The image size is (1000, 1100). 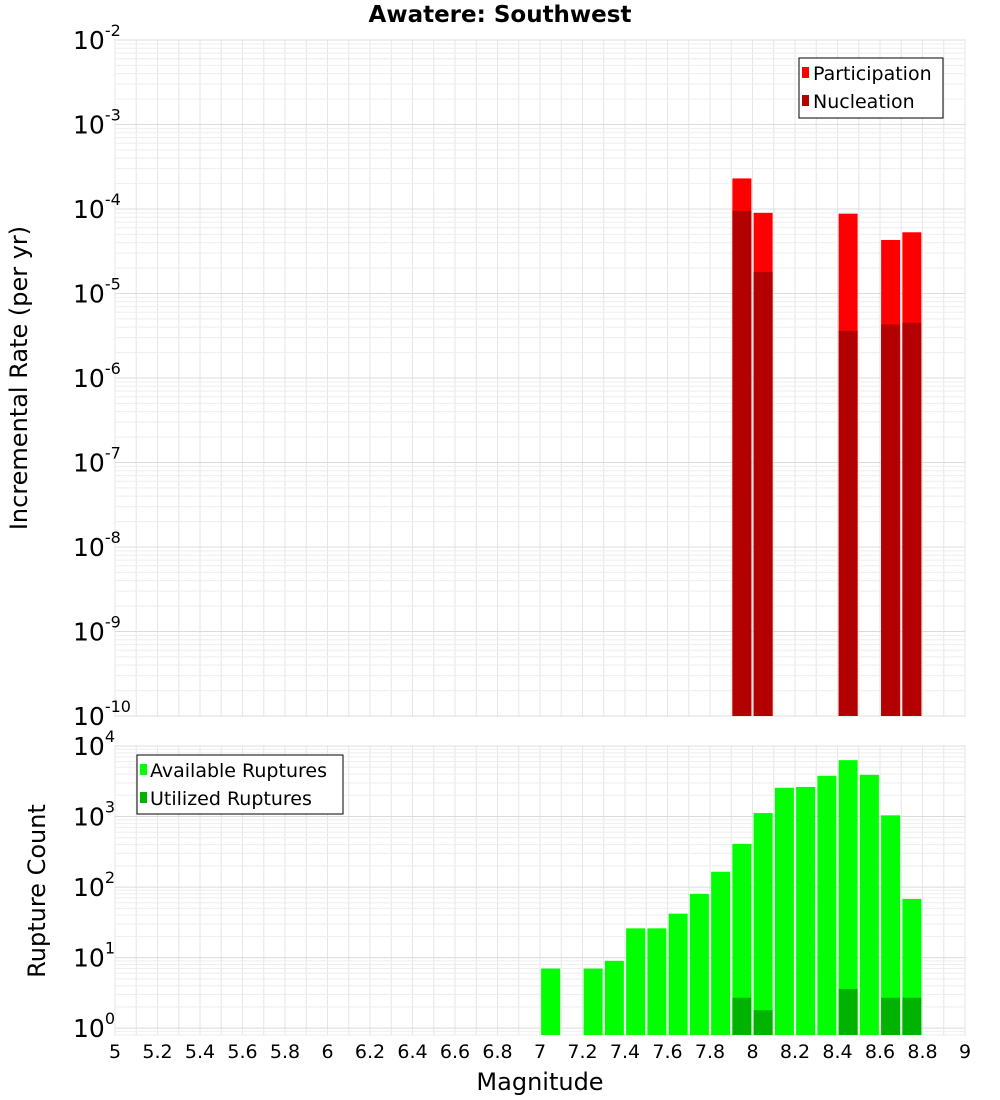 What do you see at coordinates (827, 447) in the screenshot?
I see `rate-bars` at bounding box center [827, 447].